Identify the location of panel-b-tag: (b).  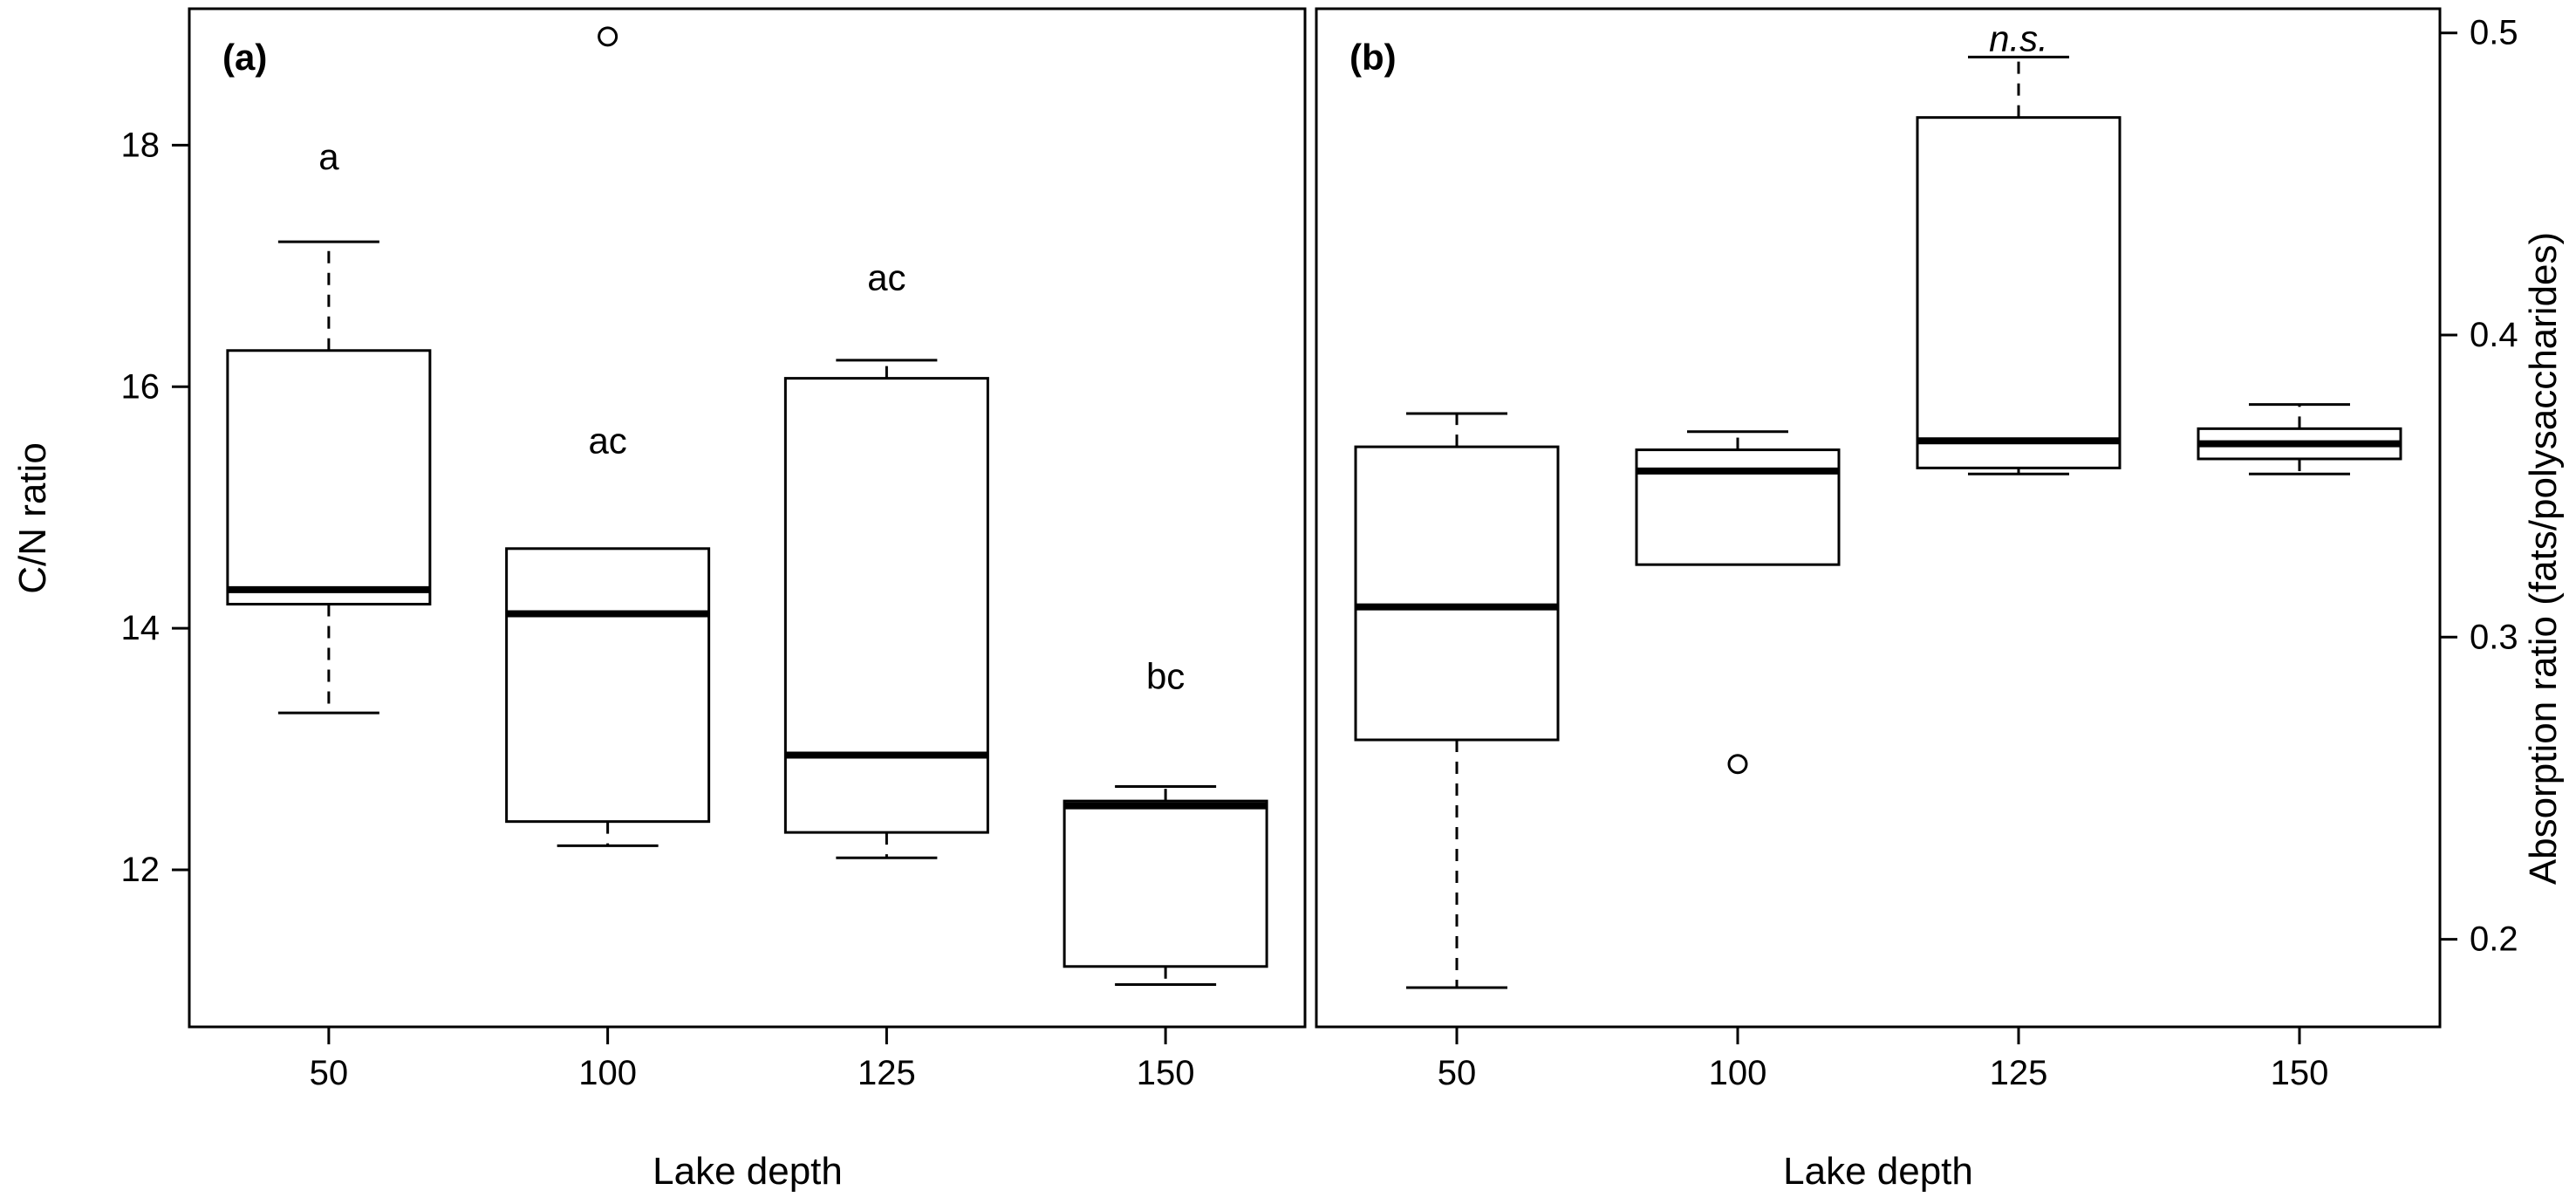
(1373, 57).